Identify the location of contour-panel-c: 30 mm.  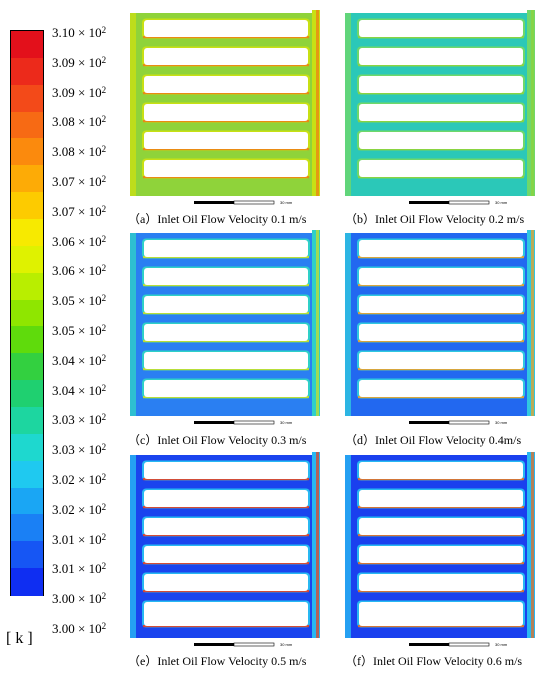
(228, 330).